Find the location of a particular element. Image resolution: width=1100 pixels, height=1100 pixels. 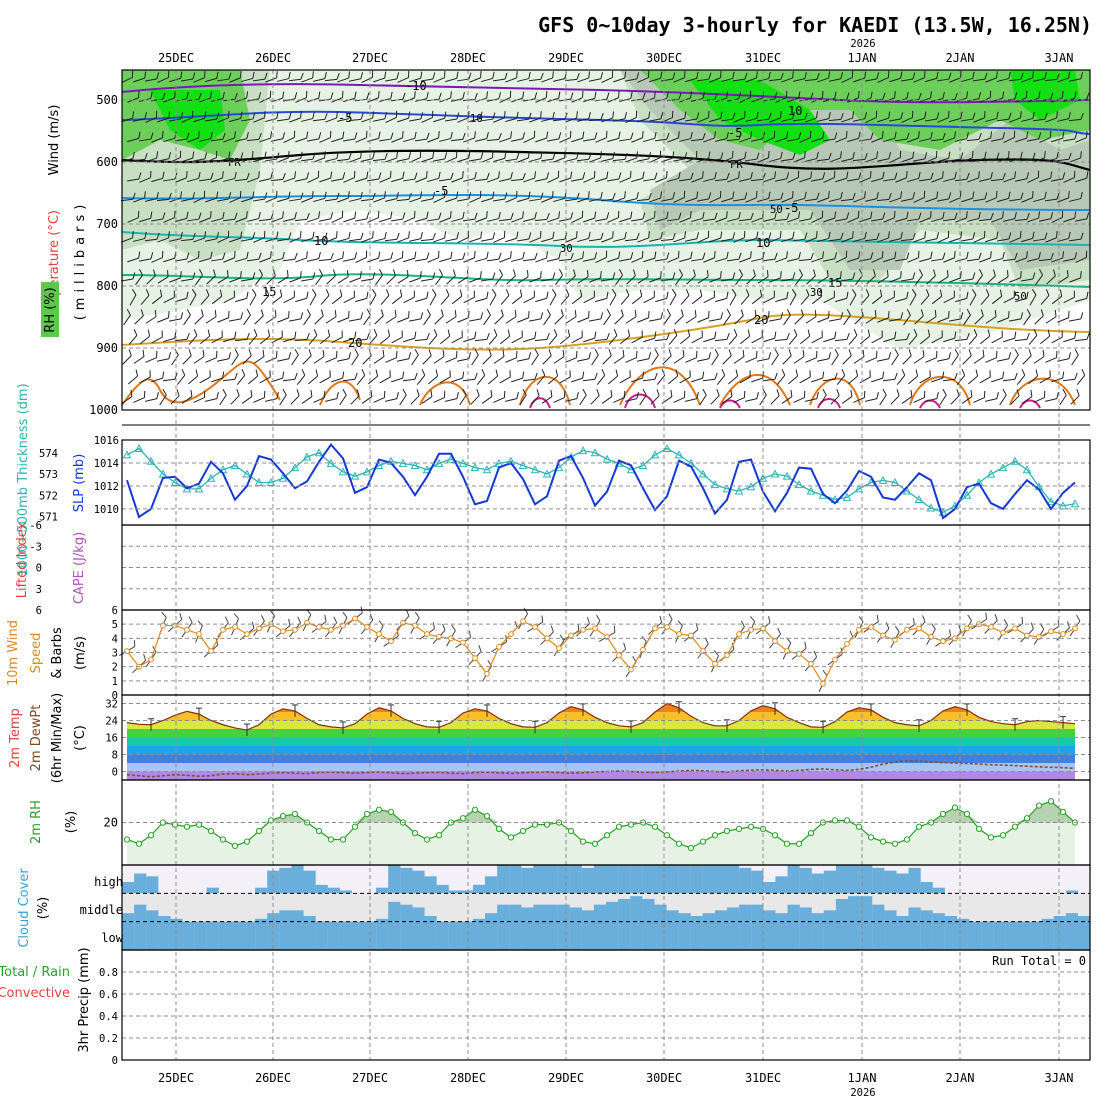

thickness-tick: 574 is located at coordinates (48, 454).